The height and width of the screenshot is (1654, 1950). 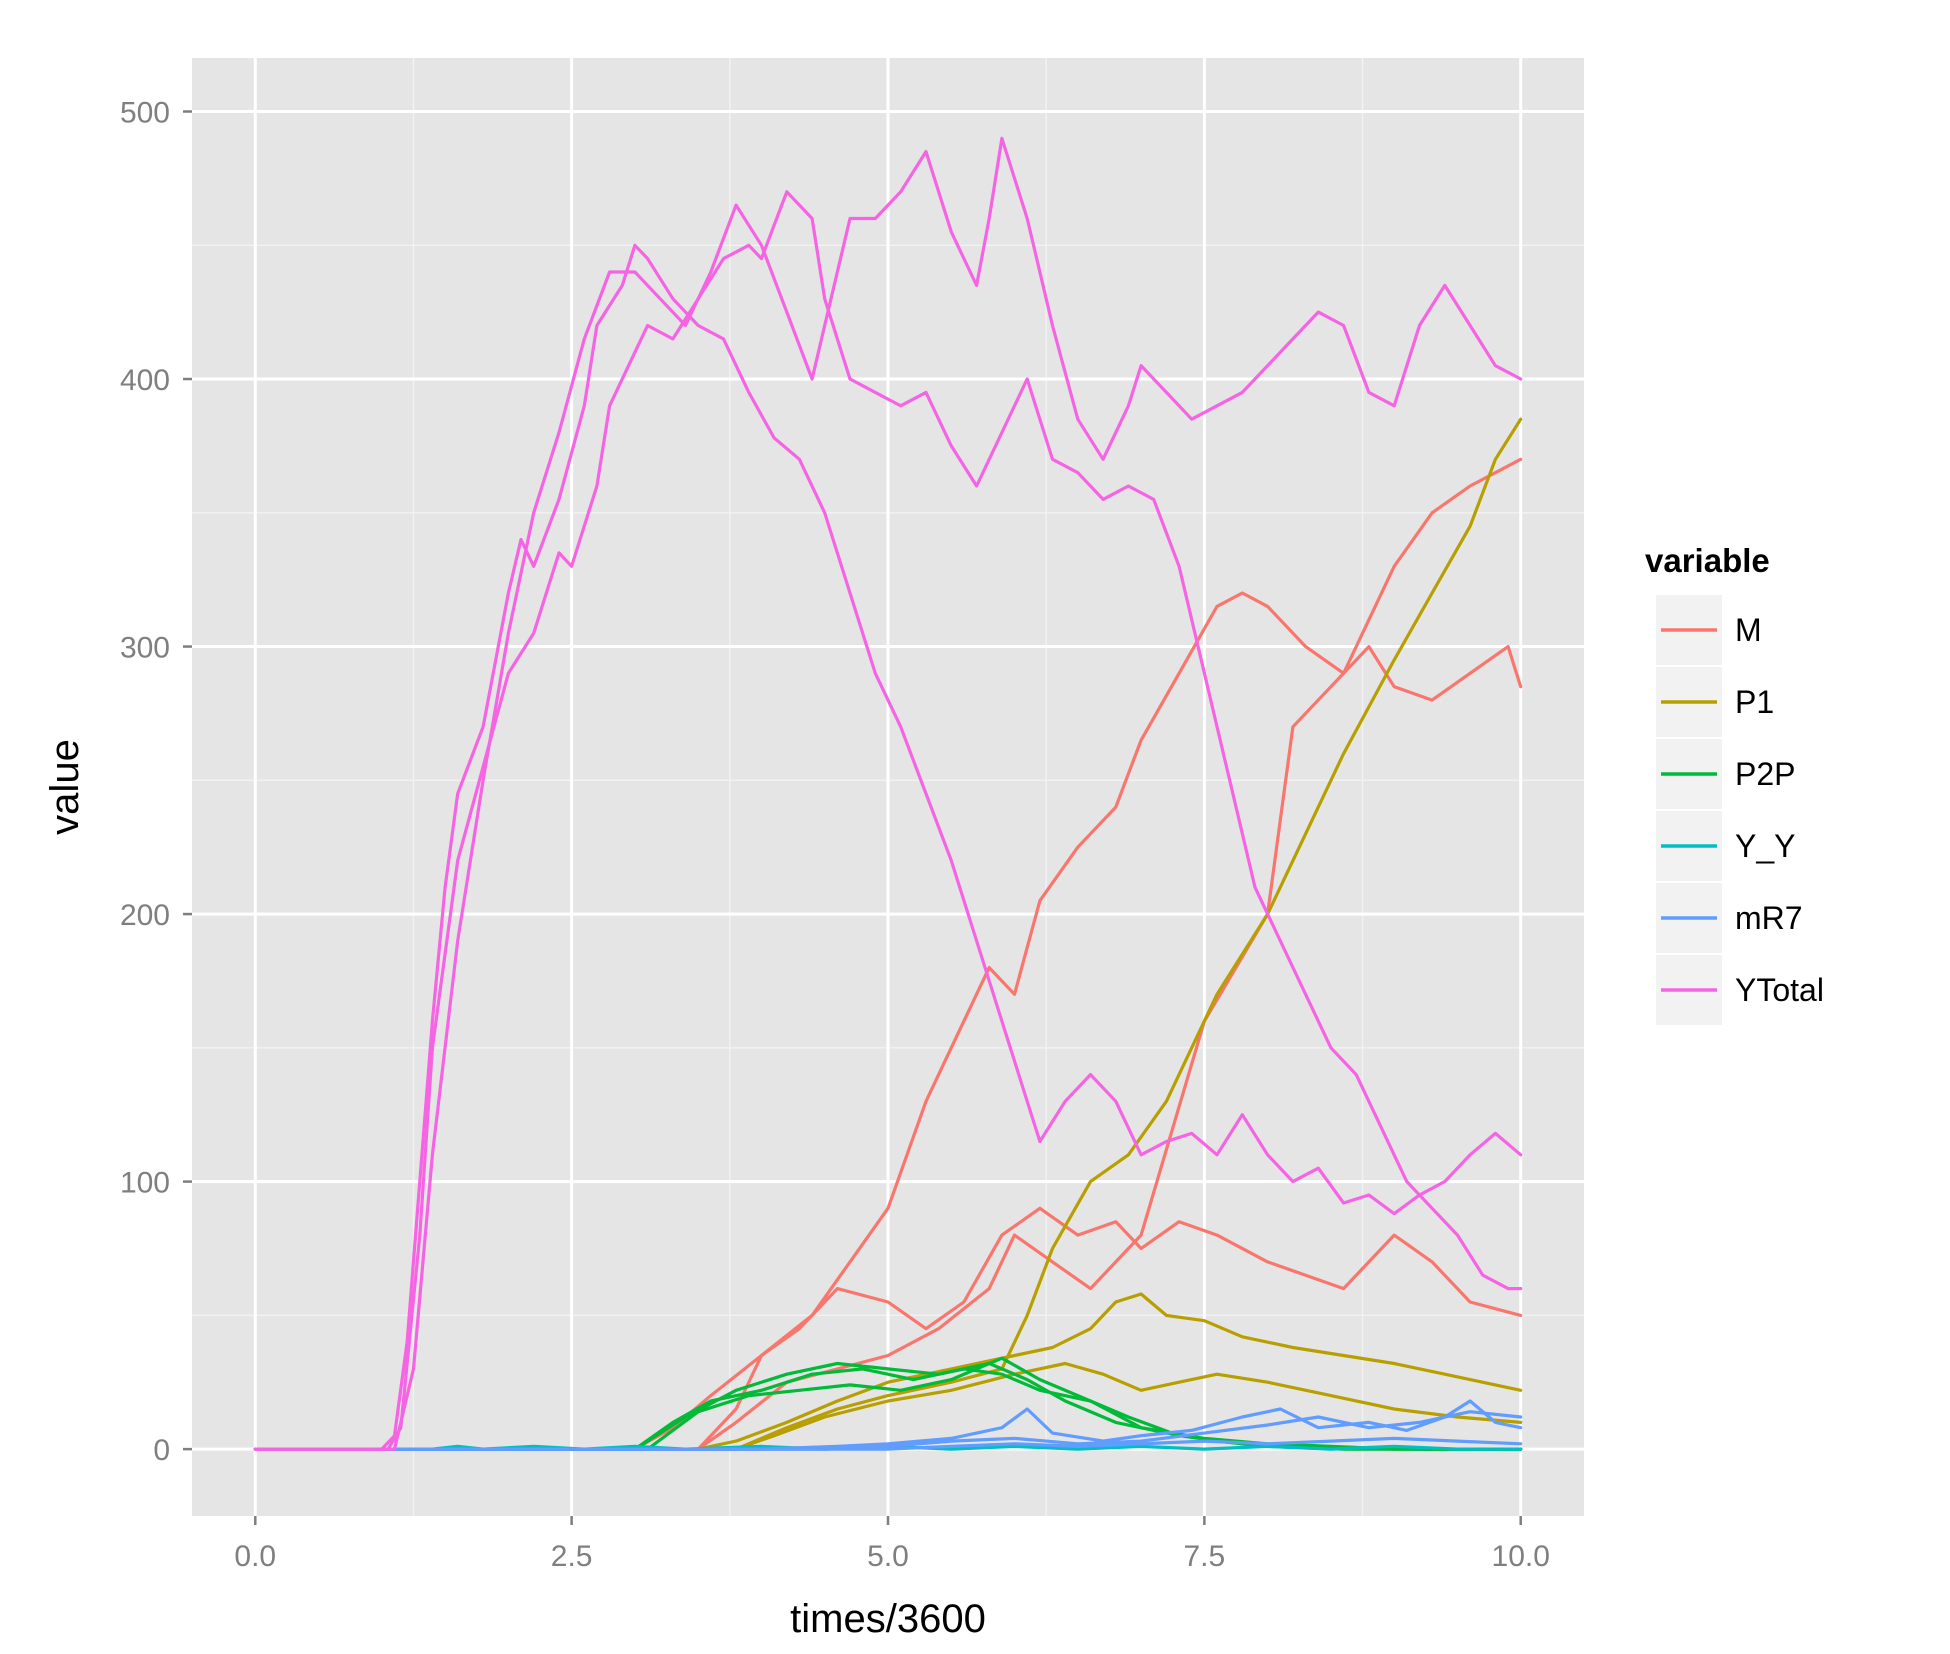 I want to click on legend-item-P2P: P2P, so click(x=1724, y=774).